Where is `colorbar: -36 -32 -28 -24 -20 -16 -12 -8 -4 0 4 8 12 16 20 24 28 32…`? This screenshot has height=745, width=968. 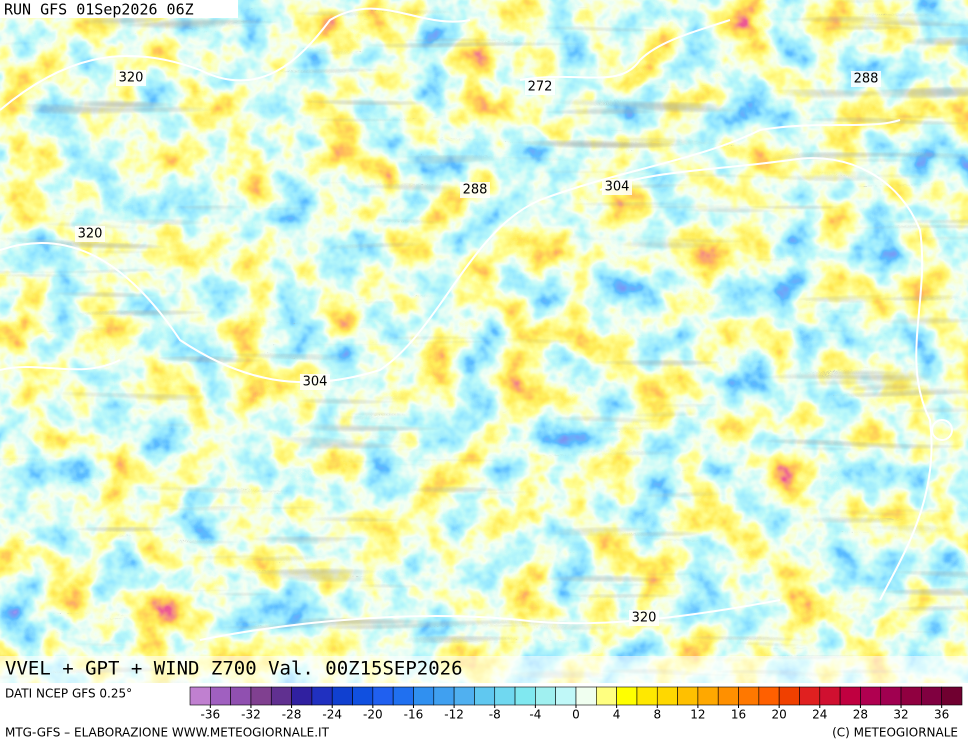 colorbar: -36 -32 -28 -24 -20 -16 -12 -8 -4 0 4 8 12 16 20 24 28 32… is located at coordinates (576, 704).